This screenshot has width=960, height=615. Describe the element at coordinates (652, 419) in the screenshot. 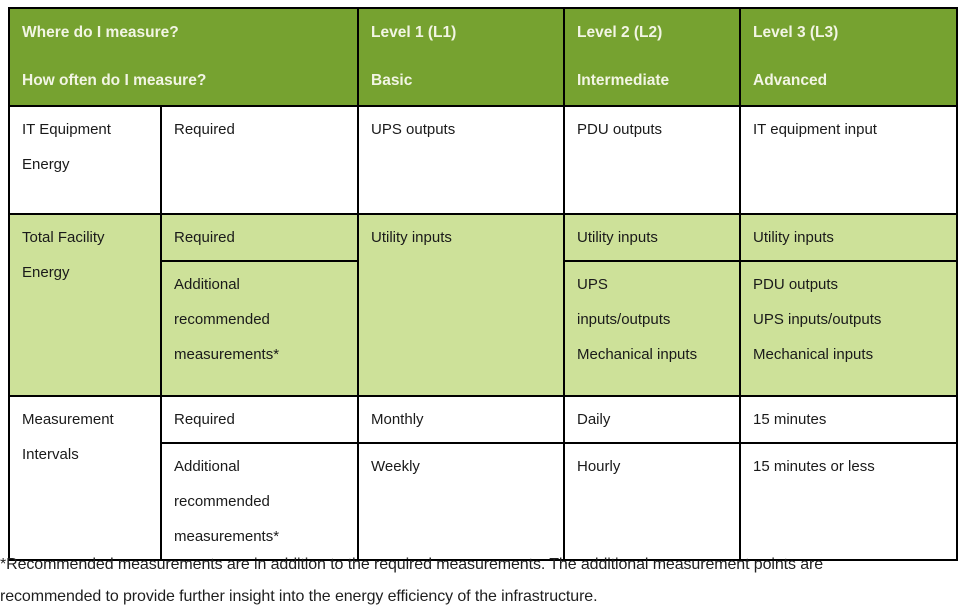

I see `cell-mi-required-l2: Daily` at that location.